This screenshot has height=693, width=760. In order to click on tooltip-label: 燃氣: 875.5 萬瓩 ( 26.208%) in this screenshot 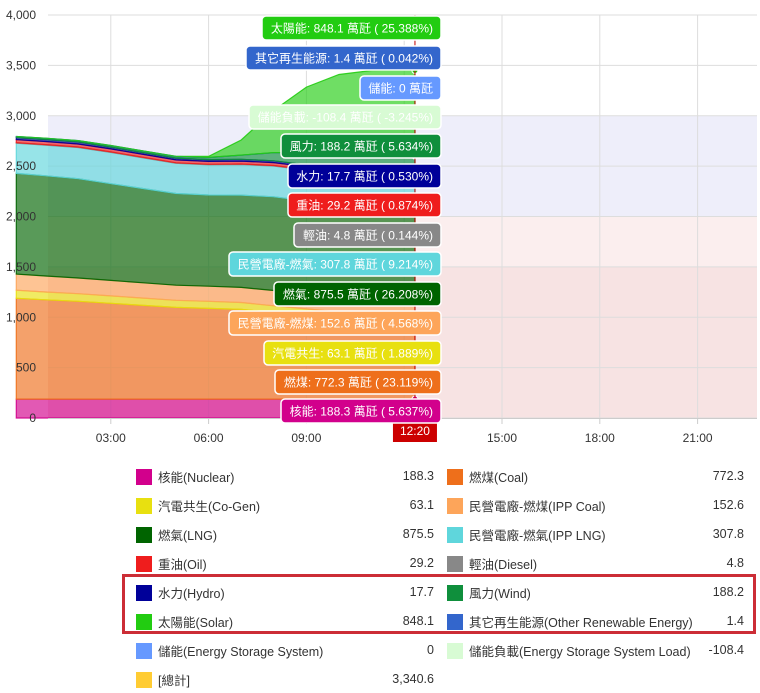, I will do `click(358, 294)`.